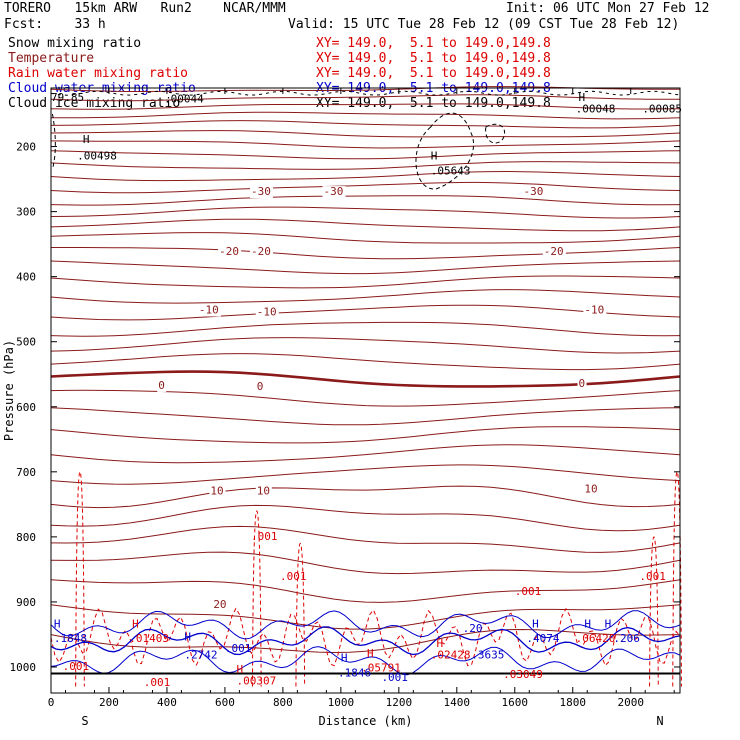 Image resolution: width=740 pixels, height=740 pixels. Describe the element at coordinates (596, 638) in the screenshot. I see `rain-label: .06420` at that location.